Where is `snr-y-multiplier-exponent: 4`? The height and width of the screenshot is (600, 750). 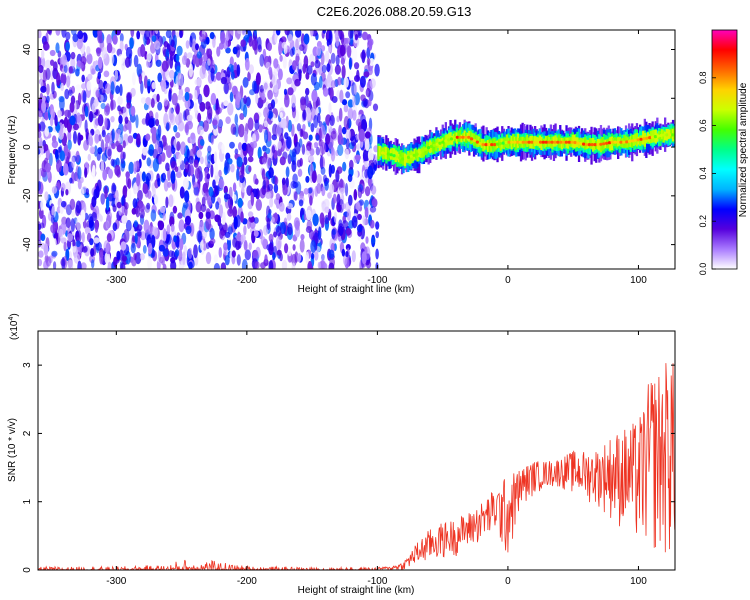 snr-y-multiplier-exponent: 4 is located at coordinates (11, 319).